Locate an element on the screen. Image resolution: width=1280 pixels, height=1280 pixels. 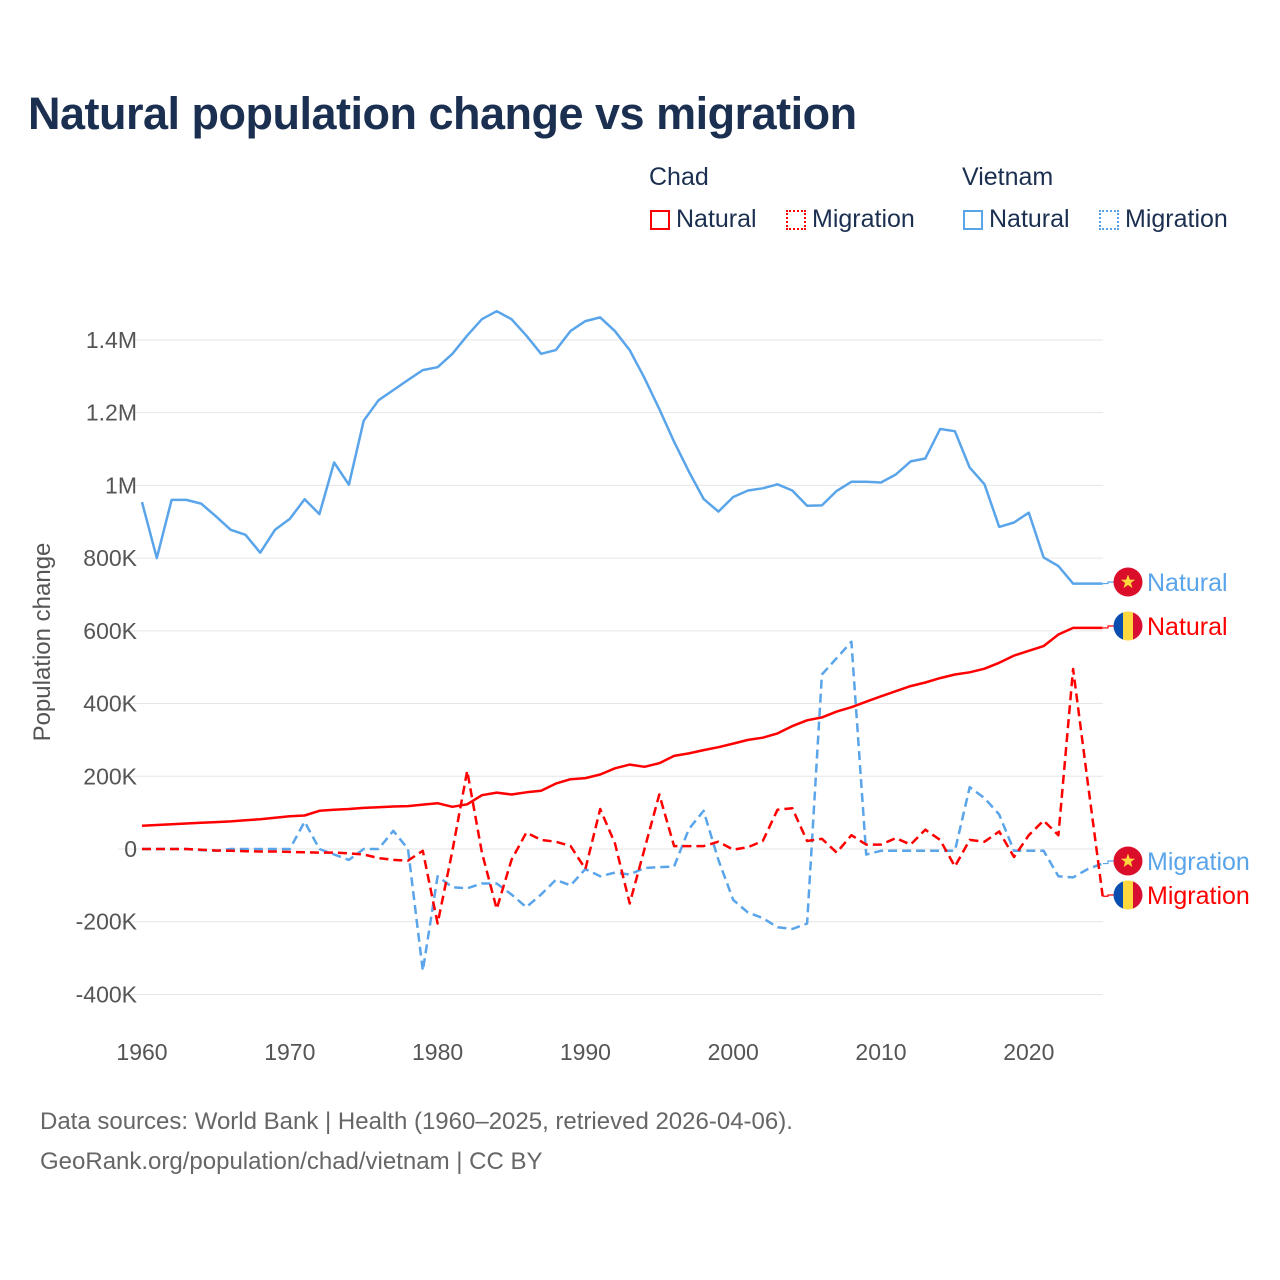
y-tick-label: 200K is located at coordinates (110, 776).